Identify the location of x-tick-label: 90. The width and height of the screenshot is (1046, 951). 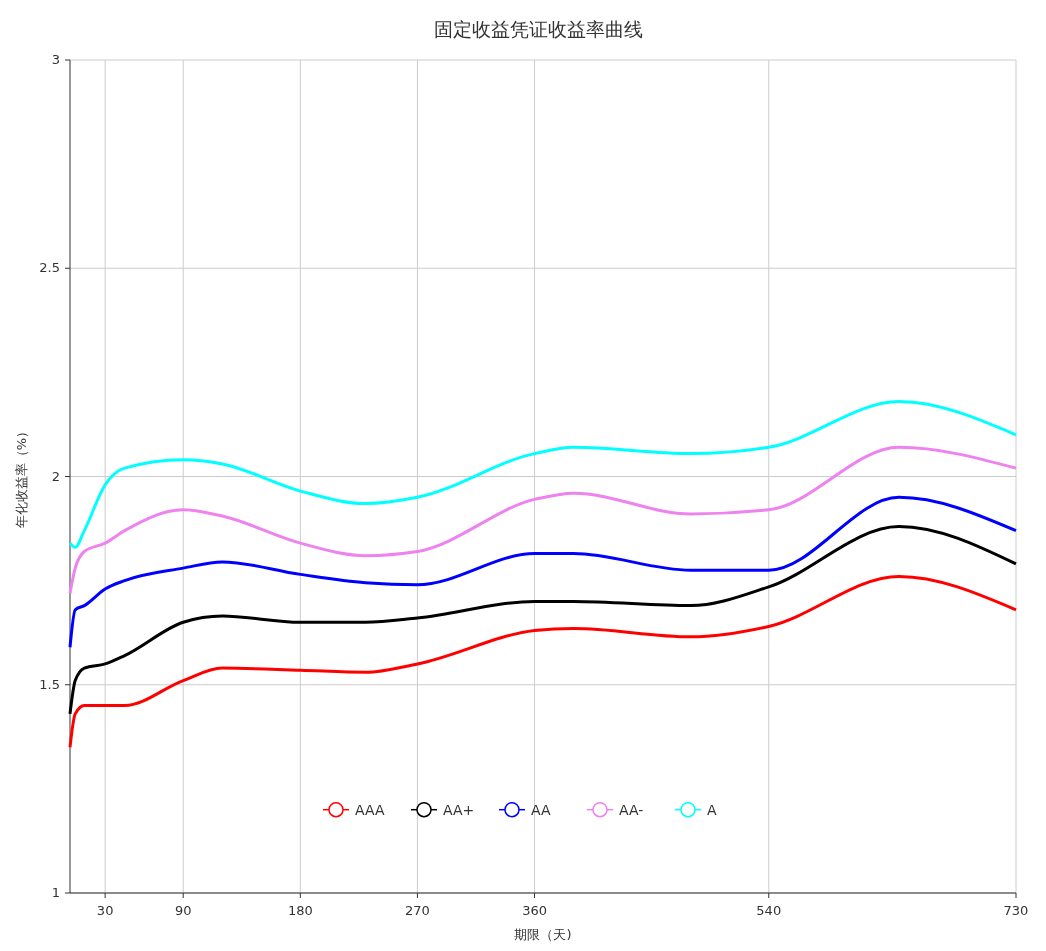
(183, 910).